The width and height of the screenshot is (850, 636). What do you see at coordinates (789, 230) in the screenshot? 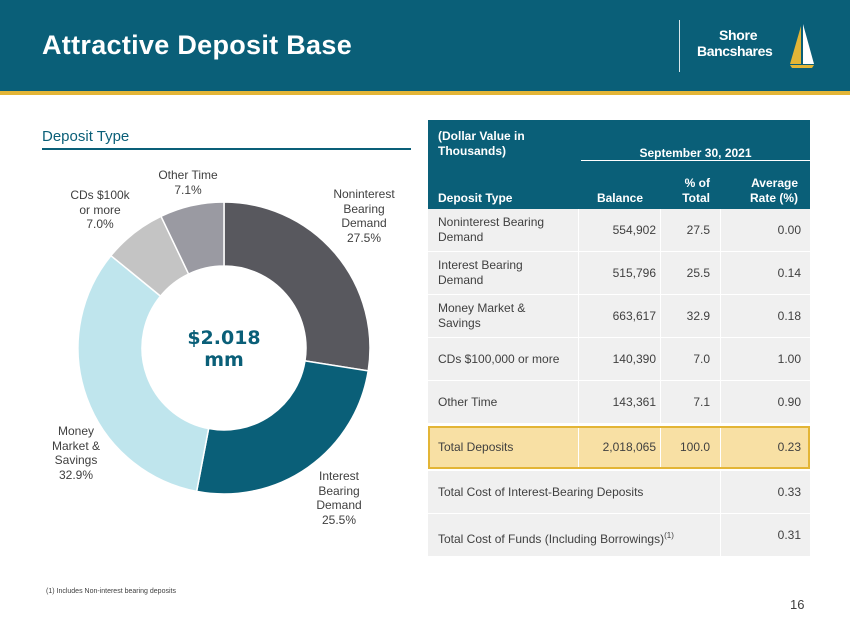
I see `row-rate: 0.00` at bounding box center [789, 230].